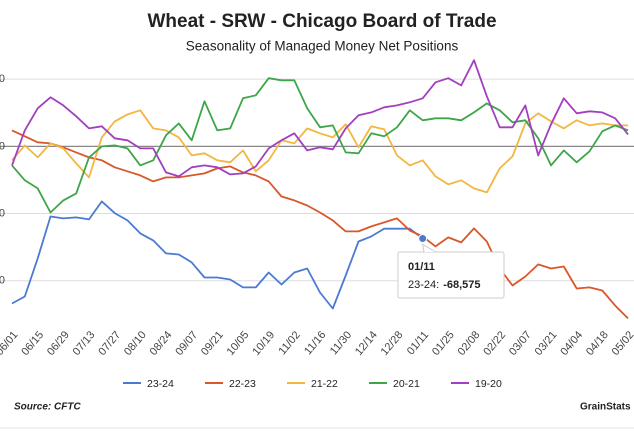 This screenshot has height=433, width=634. What do you see at coordinates (2, 281) in the screenshot?
I see `y-tick-label: -100,000` at bounding box center [2, 281].